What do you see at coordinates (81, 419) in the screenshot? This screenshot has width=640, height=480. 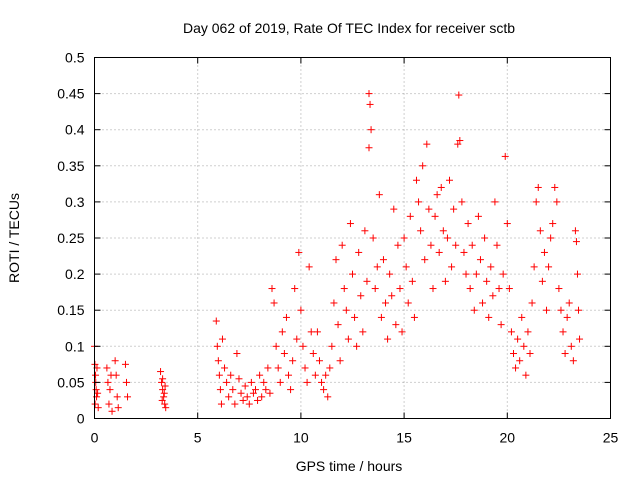 I see `y-tick-label: 0` at bounding box center [81, 419].